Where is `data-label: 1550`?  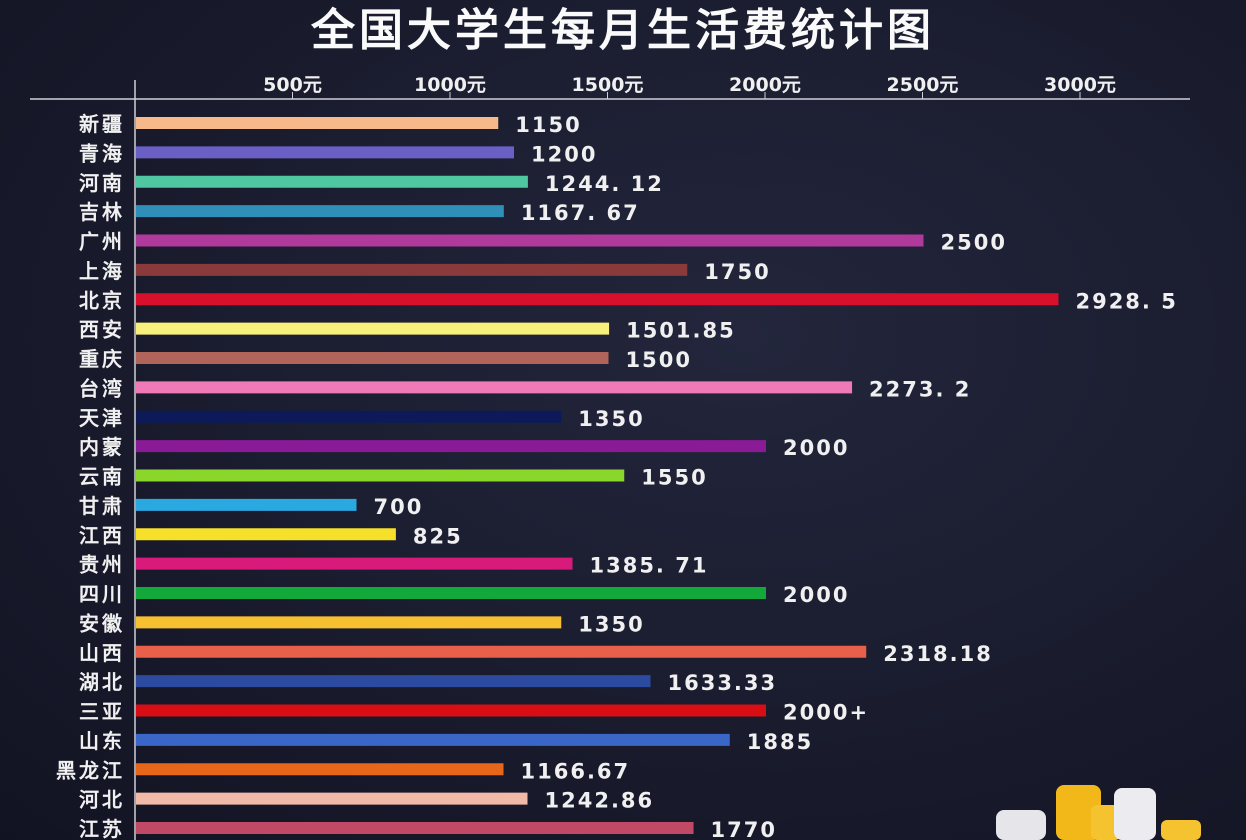
data-label: 1550 is located at coordinates (674, 478).